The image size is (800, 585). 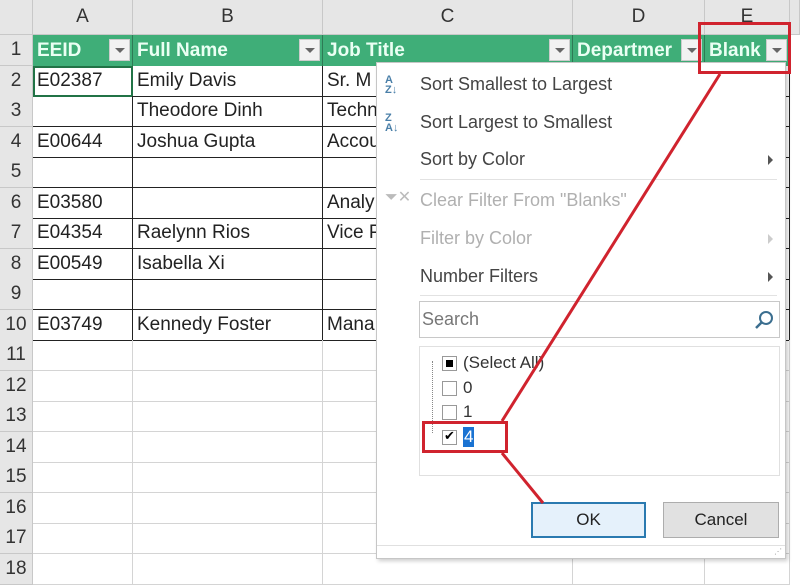 I want to click on sort-za-icon: Z A↓, so click(x=392, y=123).